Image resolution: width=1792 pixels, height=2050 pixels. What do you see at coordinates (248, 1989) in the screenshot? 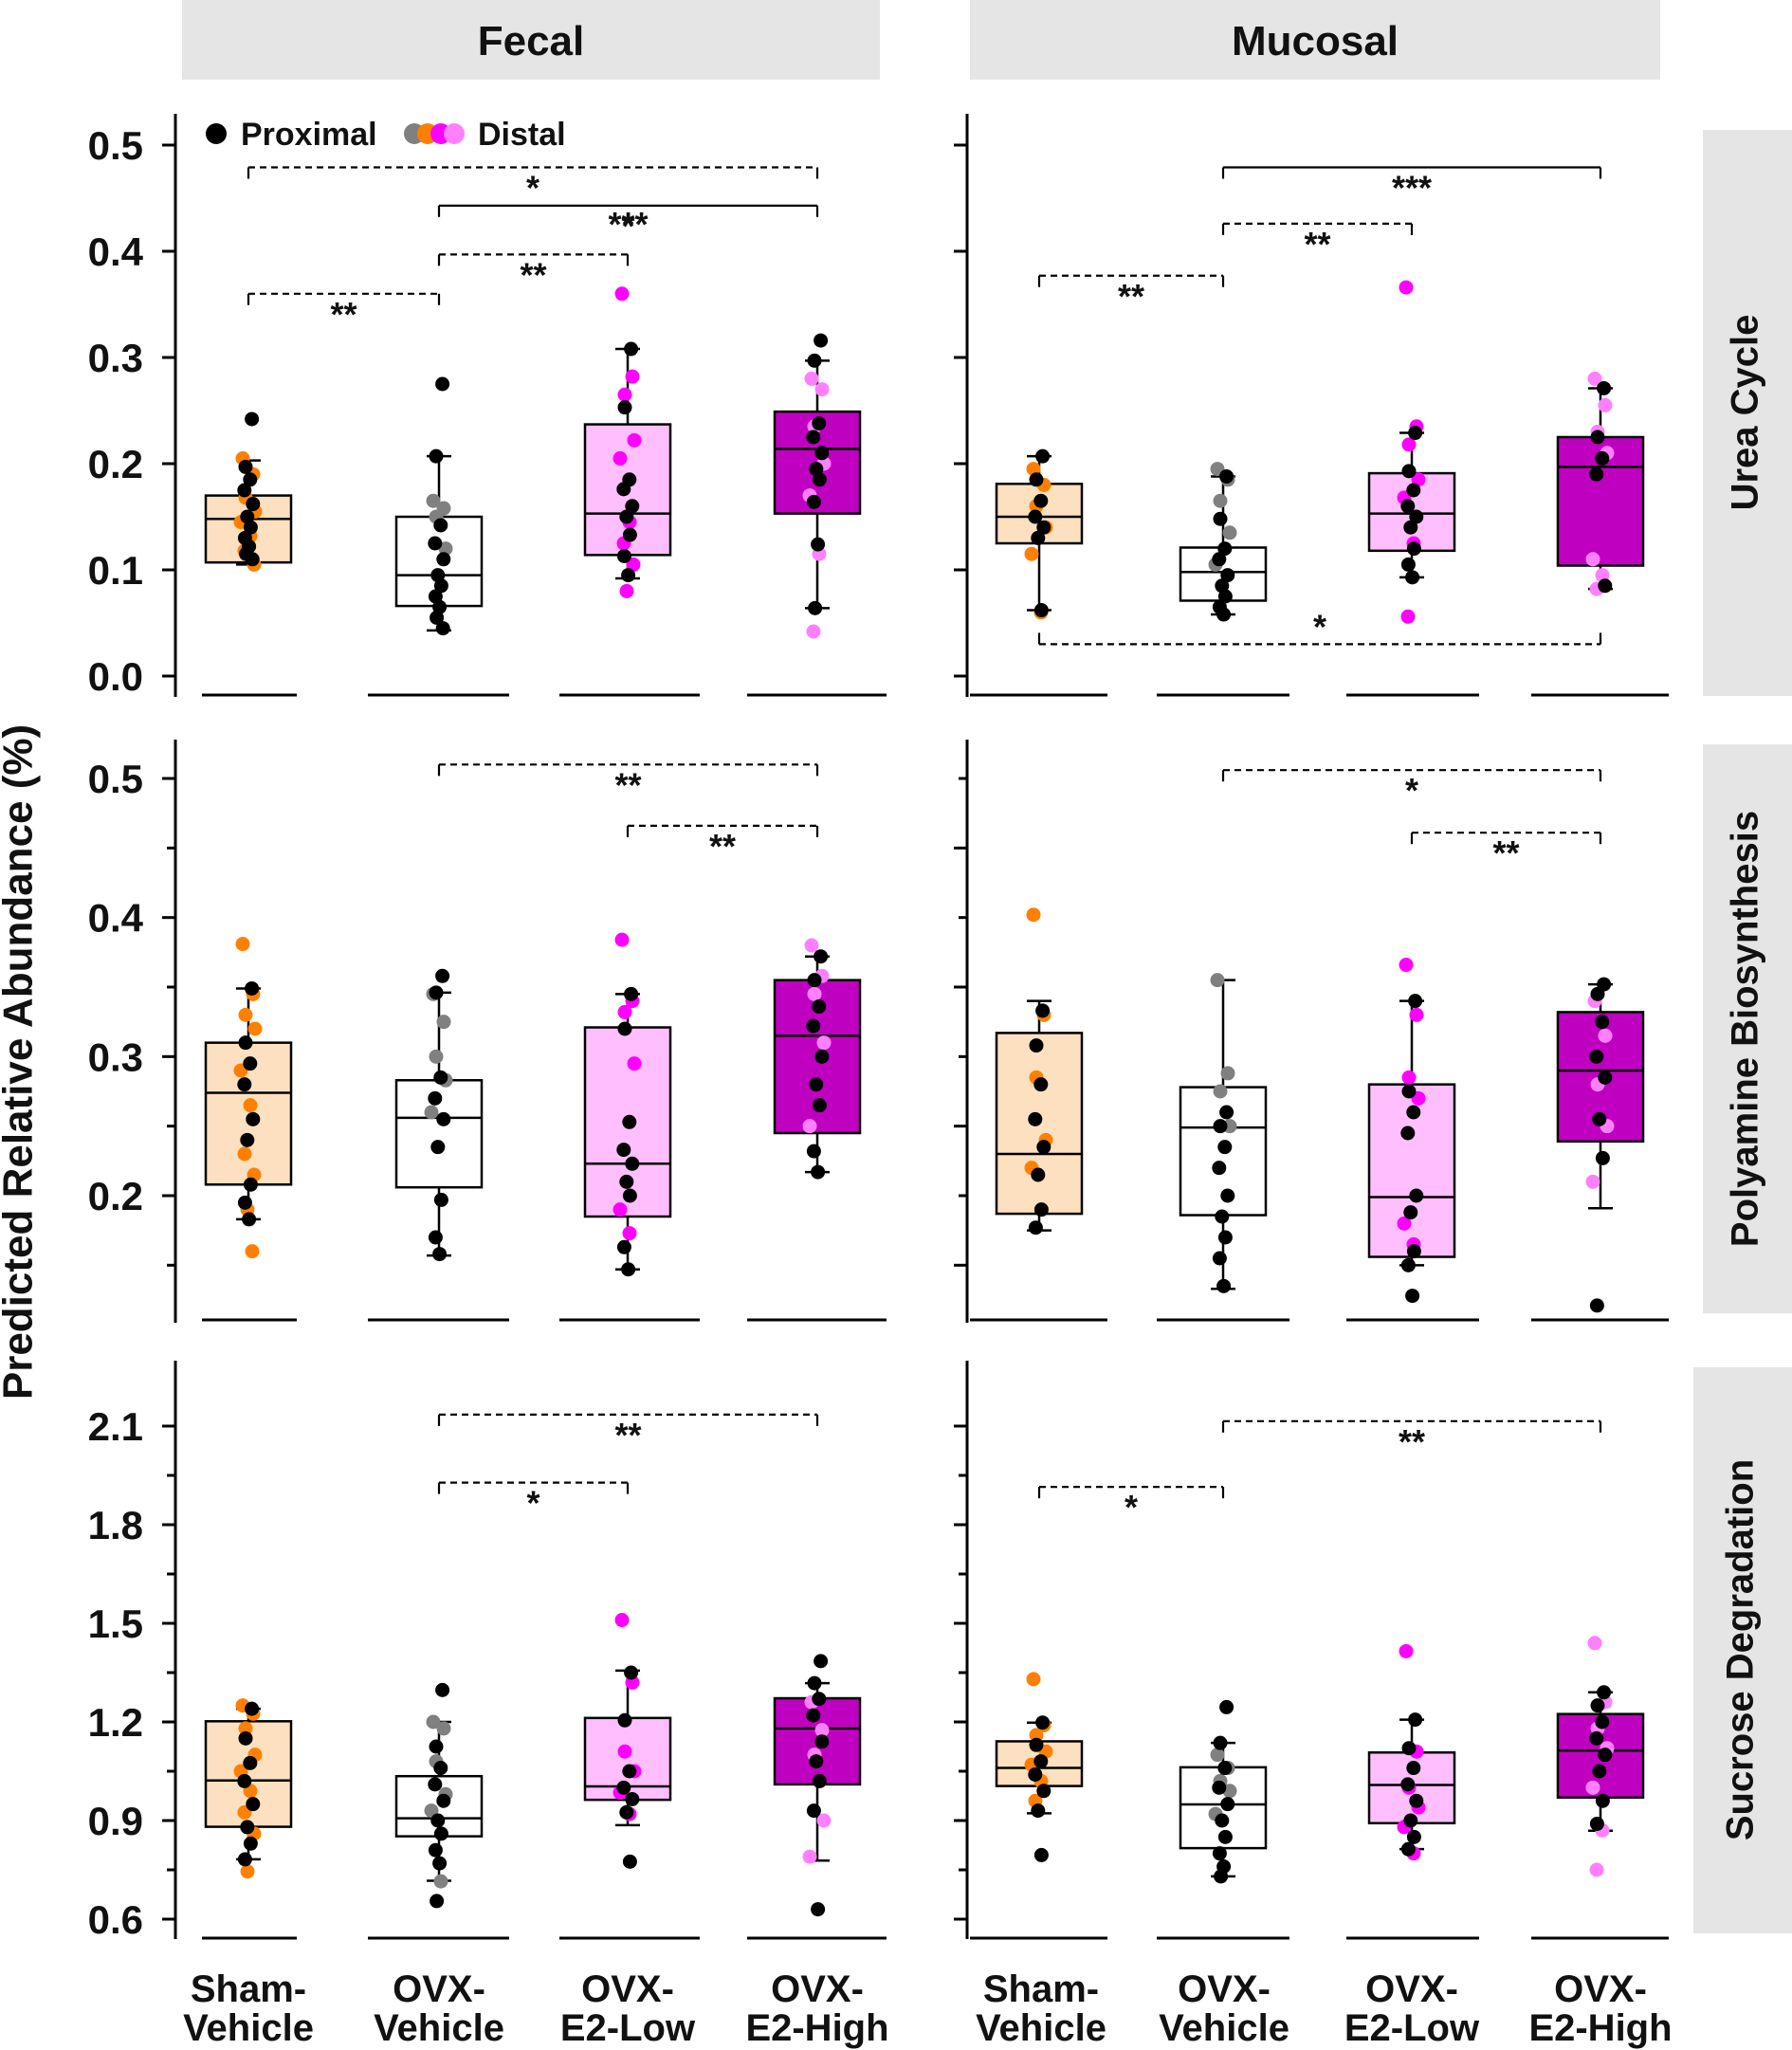
I see `cat-sham-line1: Sham-` at bounding box center [248, 1989].